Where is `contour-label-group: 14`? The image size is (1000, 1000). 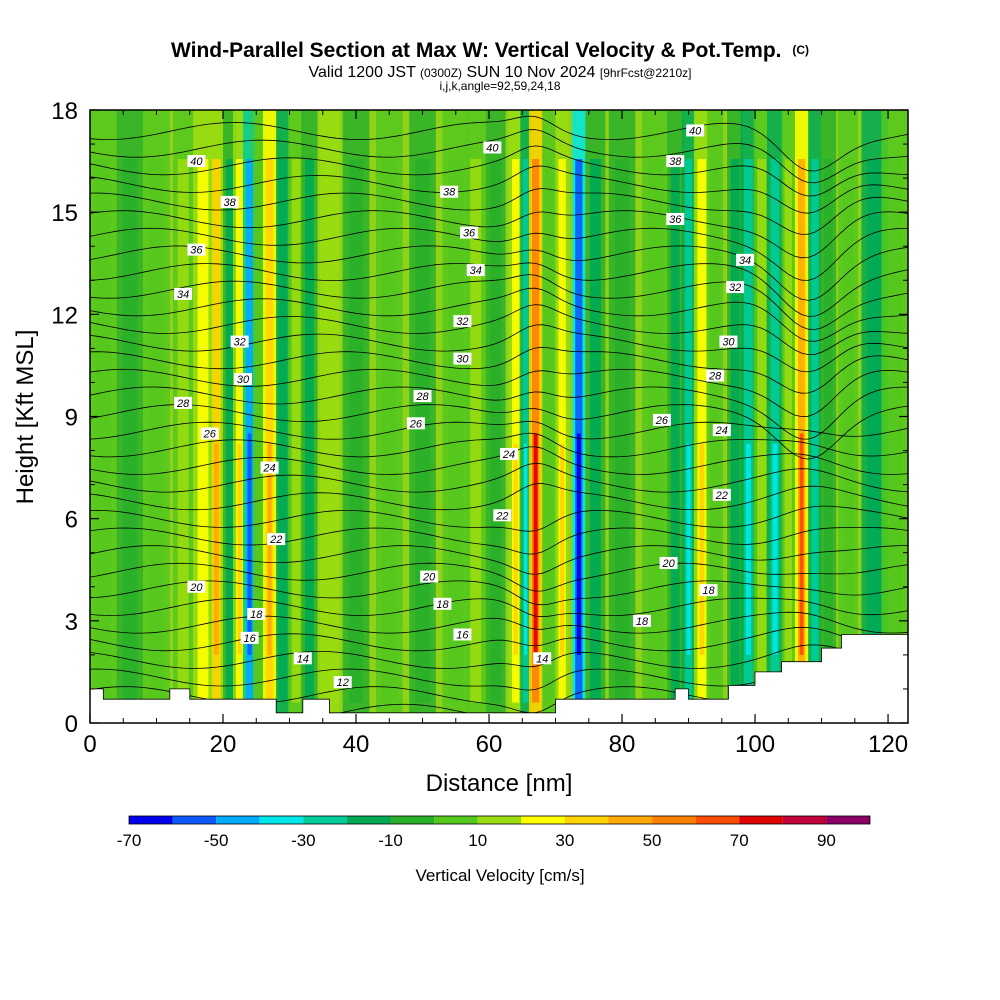
contour-label-group: 14 is located at coordinates (302, 658).